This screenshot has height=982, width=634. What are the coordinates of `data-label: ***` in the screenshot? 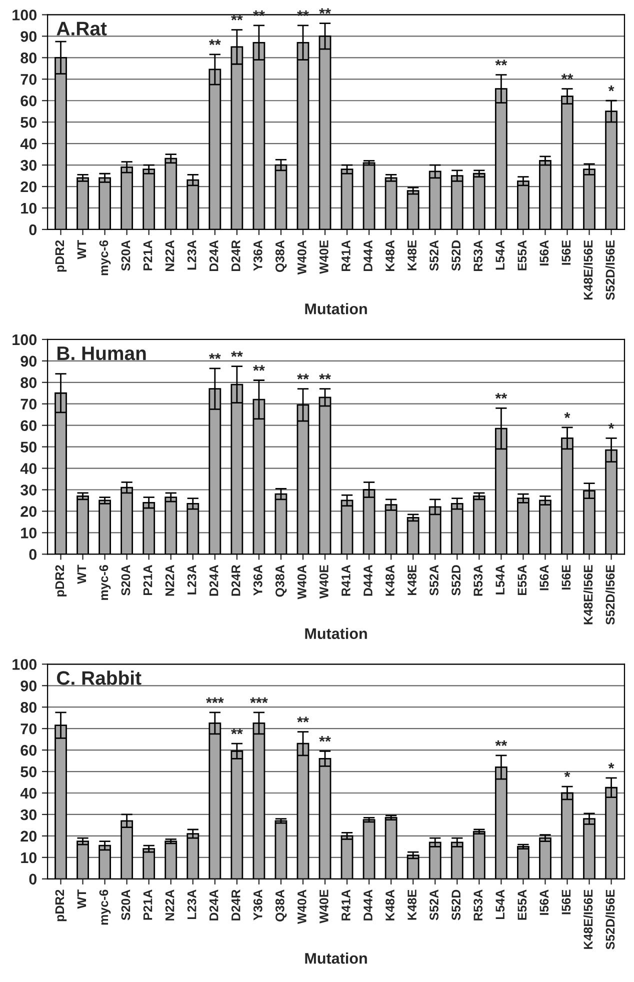 It's located at (259, 700).